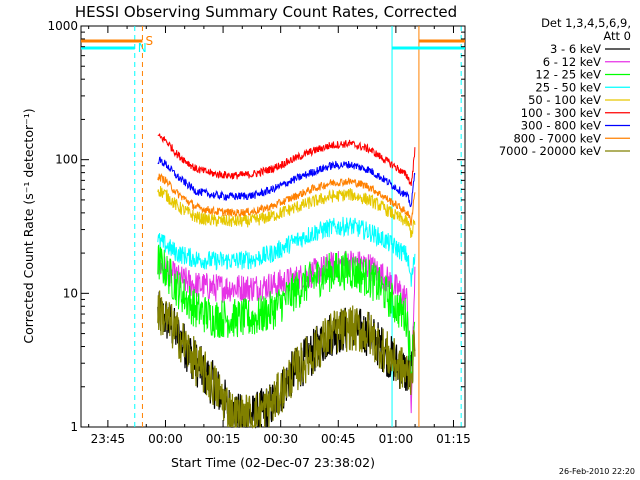 The image size is (640, 480). Describe the element at coordinates (280, 439) in the screenshot. I see `x-tick-label: 00:30` at that location.